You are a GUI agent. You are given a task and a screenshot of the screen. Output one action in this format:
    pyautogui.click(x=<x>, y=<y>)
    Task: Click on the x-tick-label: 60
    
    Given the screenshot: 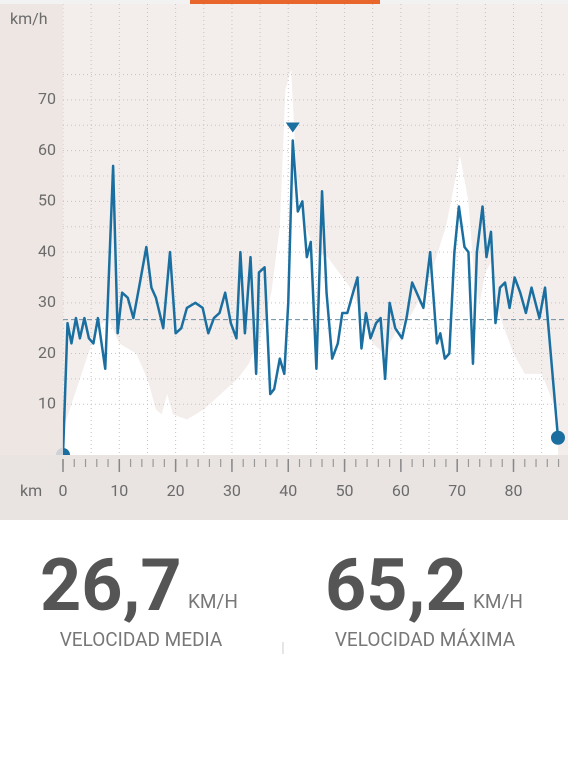 What is the action you would take?
    pyautogui.click(x=401, y=490)
    